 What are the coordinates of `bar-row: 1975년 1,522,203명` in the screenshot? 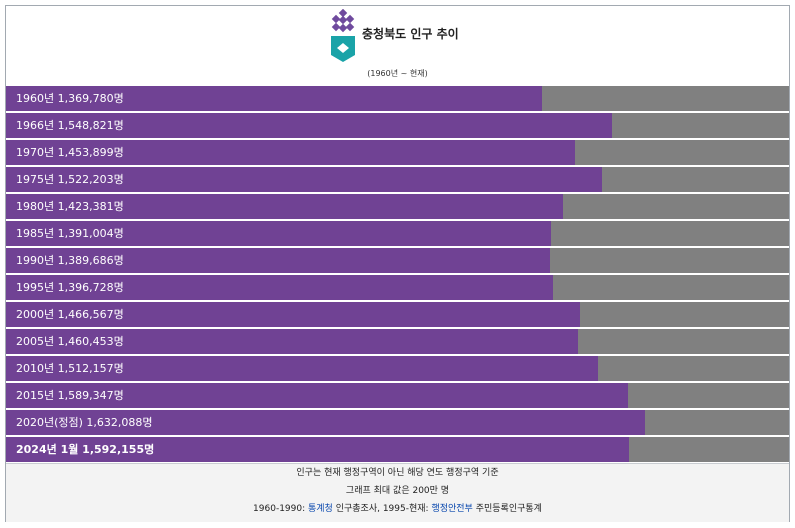 It's located at (397, 180).